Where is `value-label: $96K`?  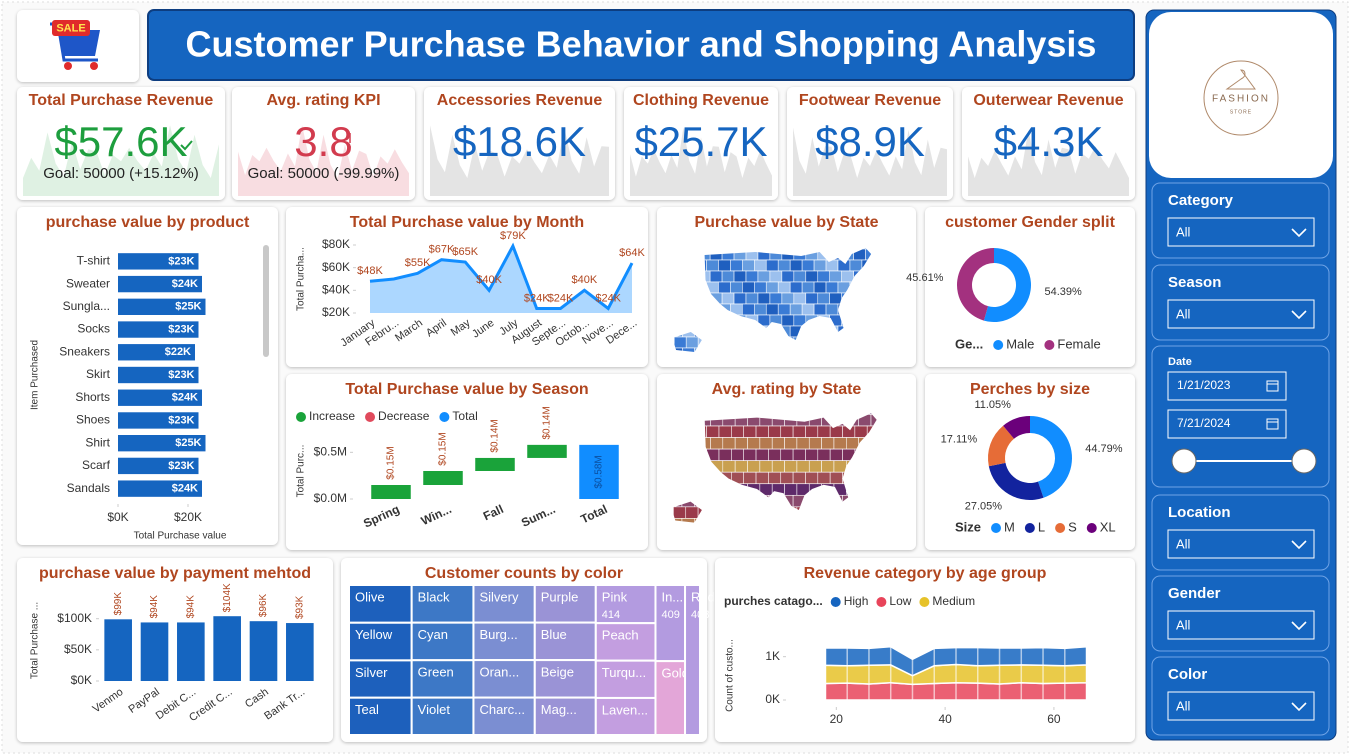
value-label: $96K is located at coordinates (263, 606).